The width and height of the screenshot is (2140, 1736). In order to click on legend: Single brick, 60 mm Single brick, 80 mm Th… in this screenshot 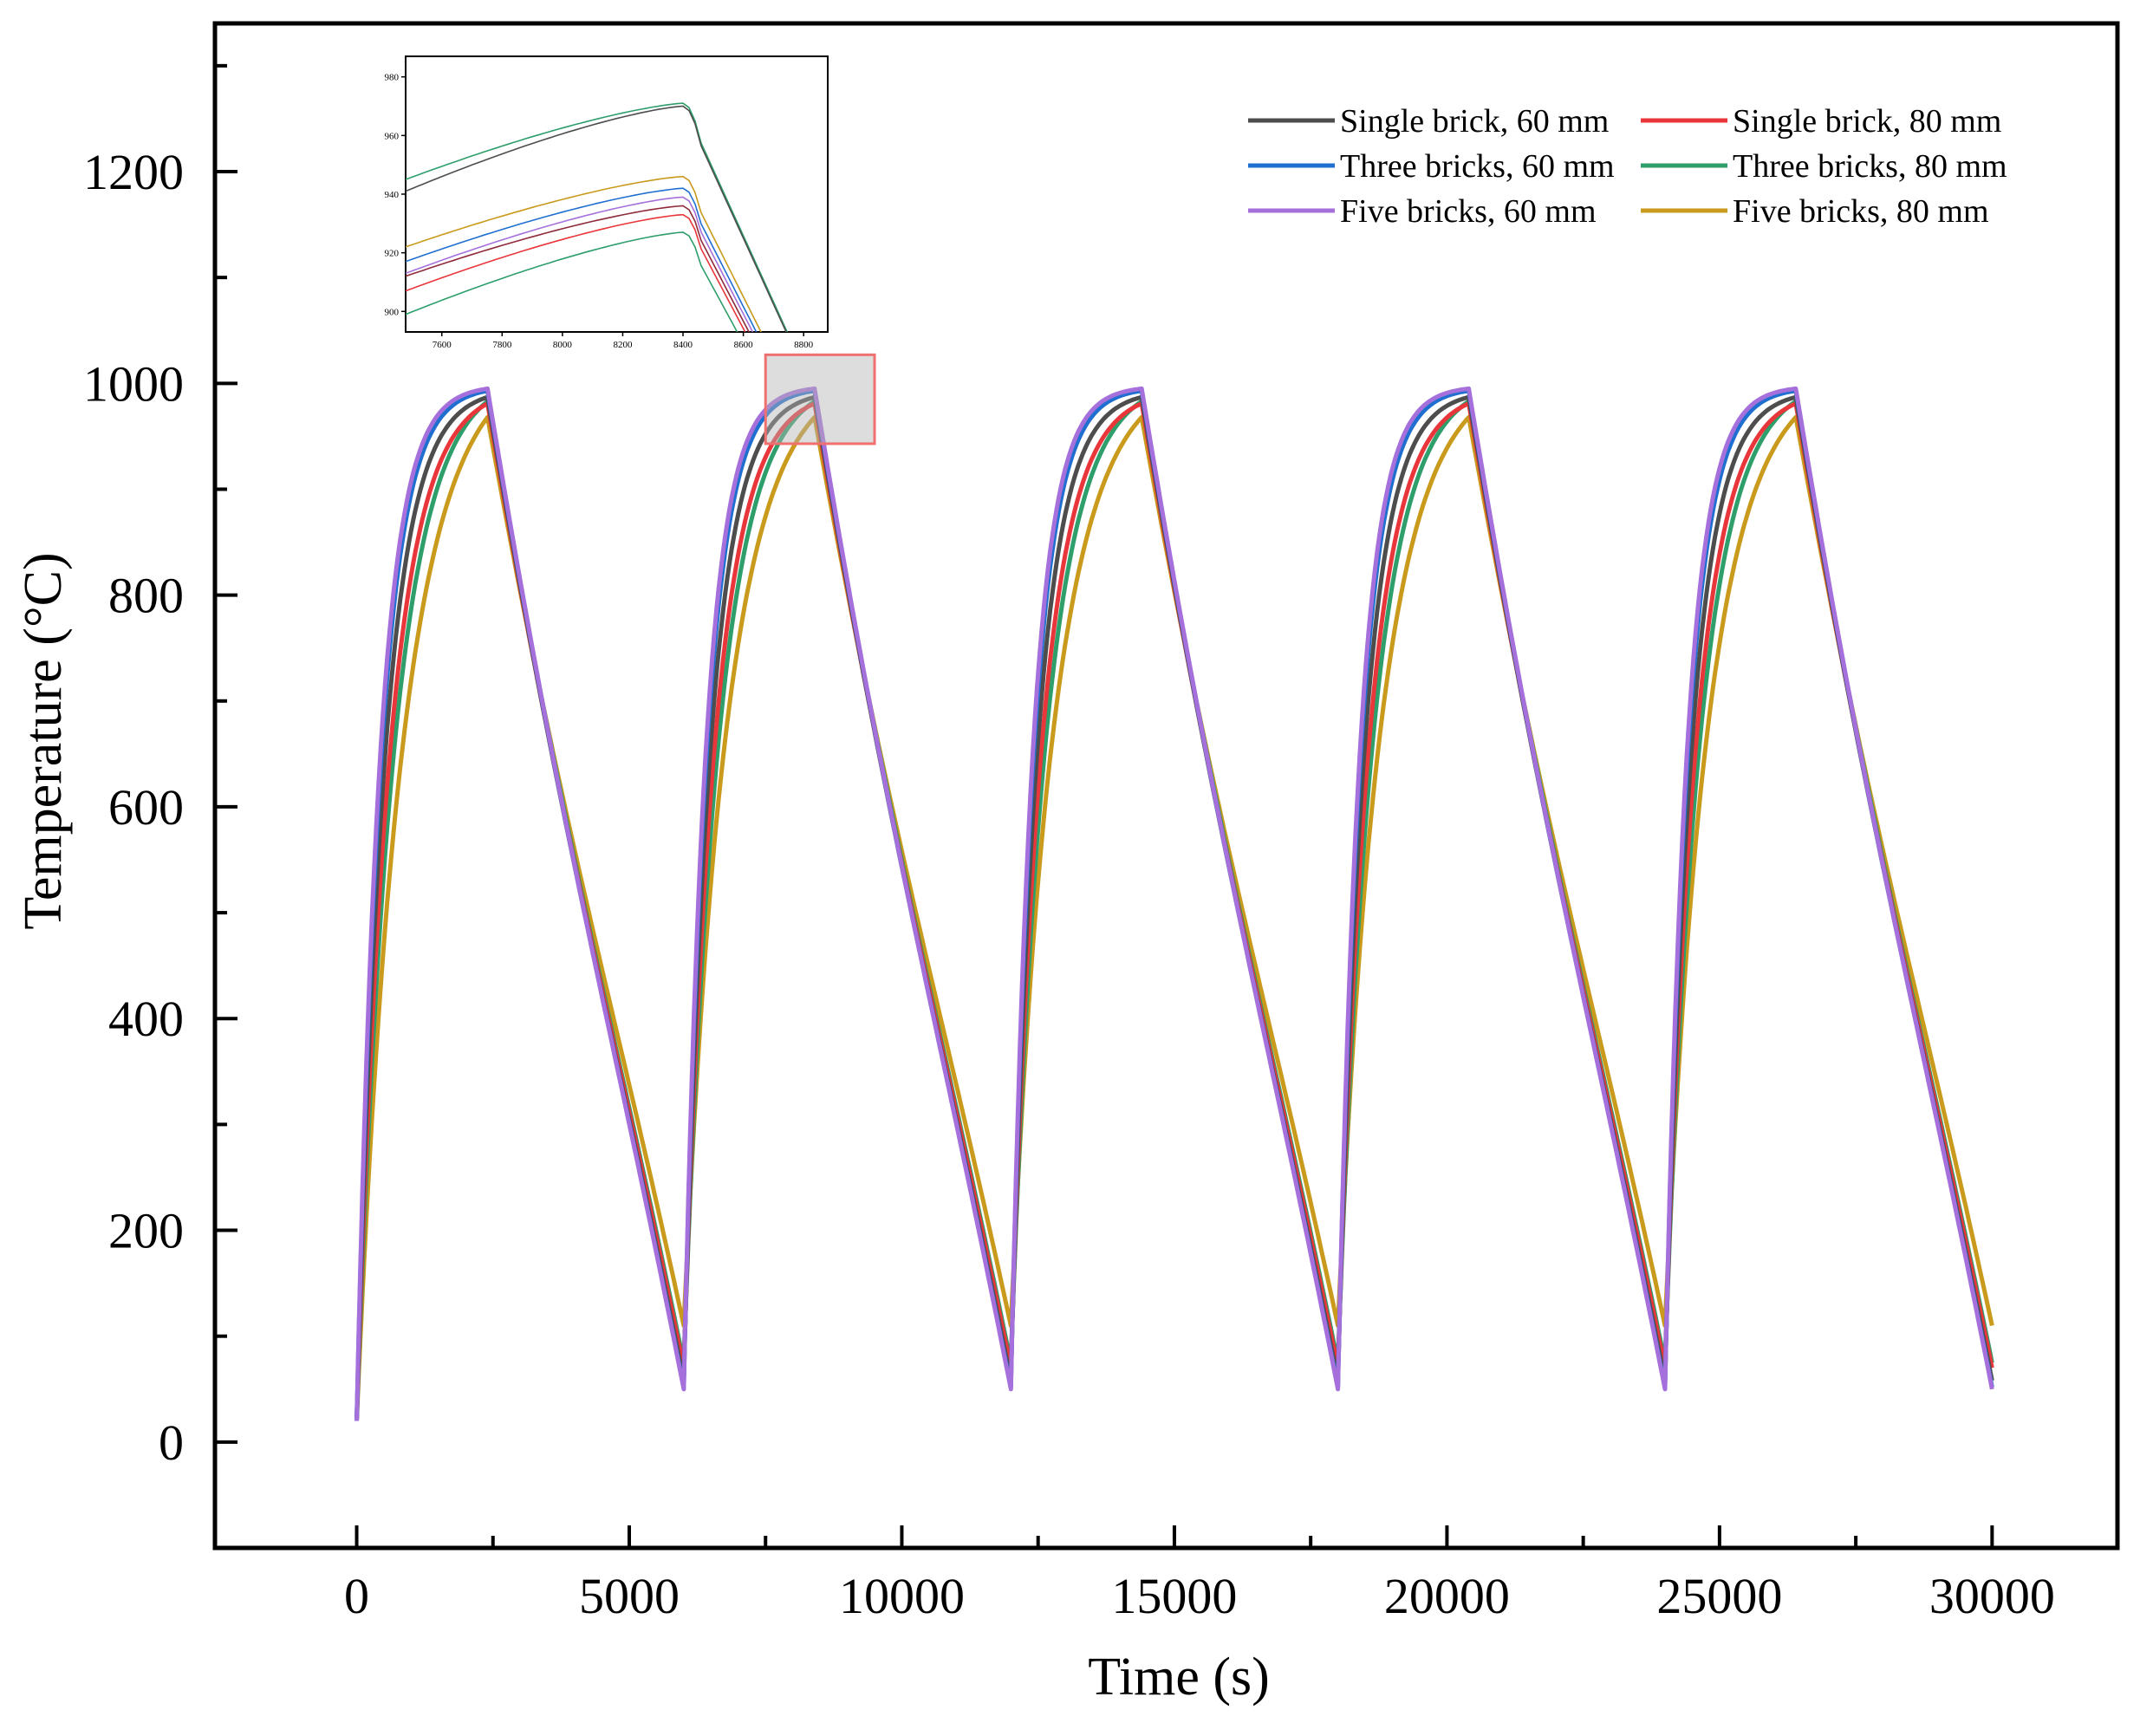, I will do `click(1627, 167)`.